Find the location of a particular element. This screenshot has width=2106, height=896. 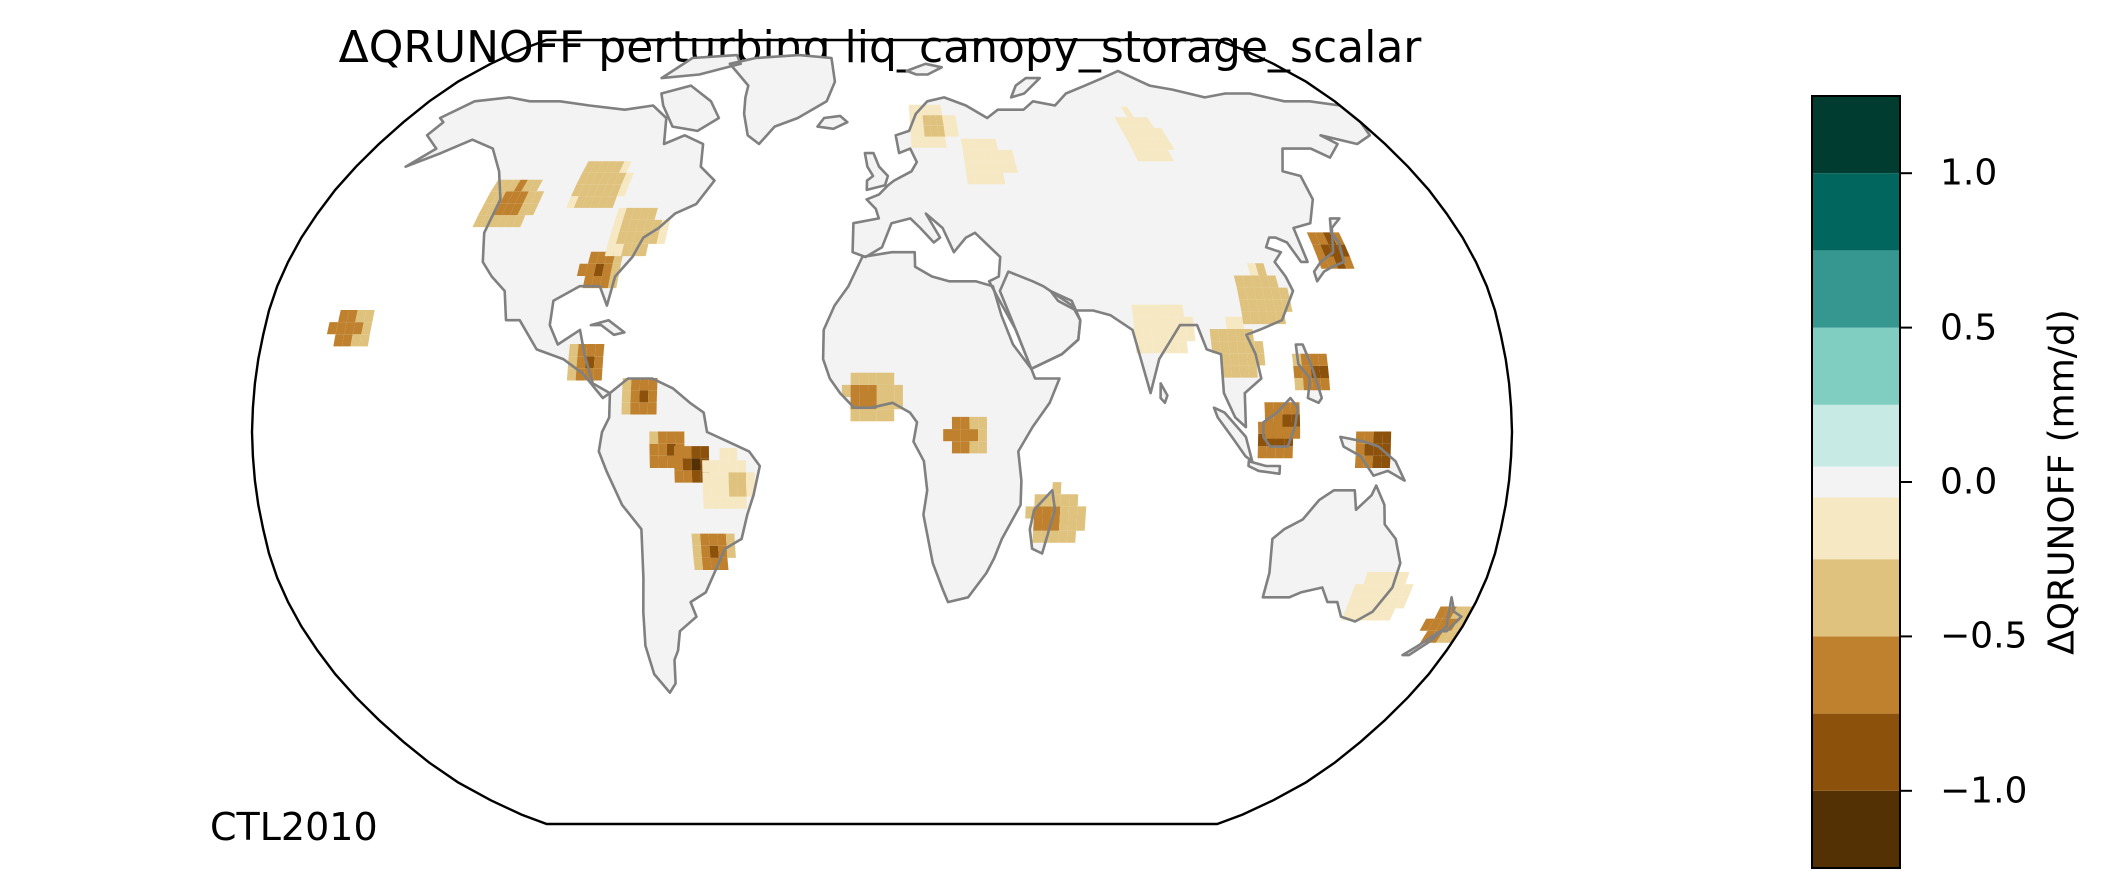

coastline-new-guinea is located at coordinates (1372, 458).